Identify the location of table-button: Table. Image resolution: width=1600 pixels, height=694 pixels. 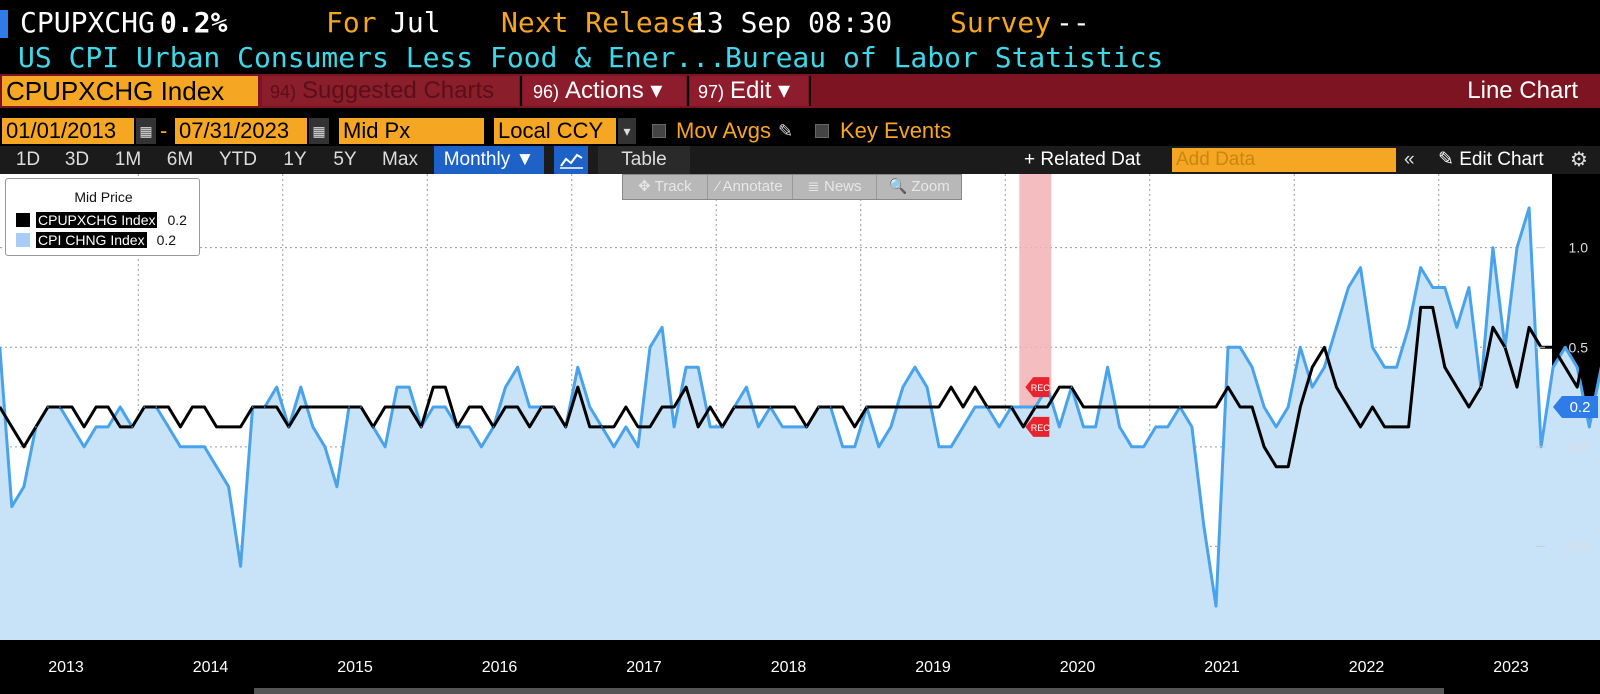
(644, 160).